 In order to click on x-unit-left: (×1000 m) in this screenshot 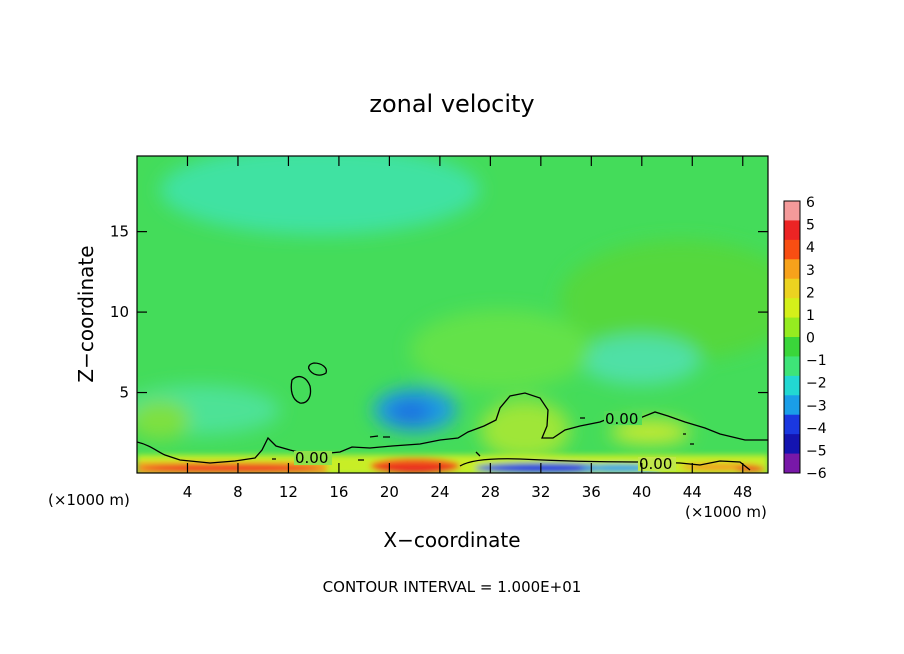, I will do `click(89, 500)`.